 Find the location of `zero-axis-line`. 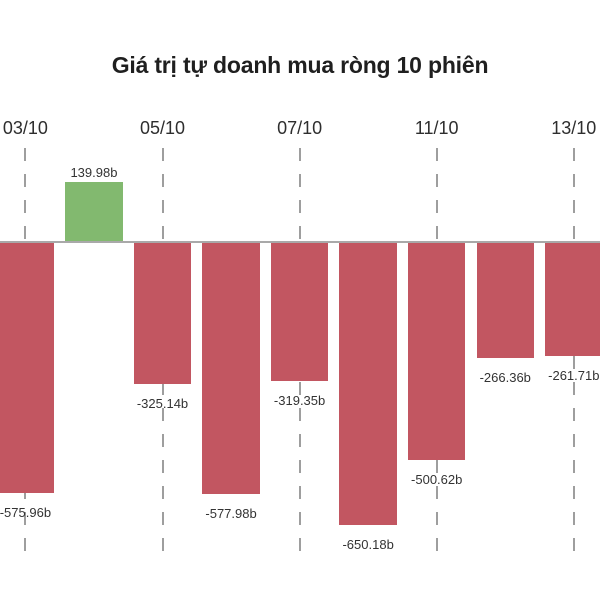

zero-axis-line is located at coordinates (300, 242).